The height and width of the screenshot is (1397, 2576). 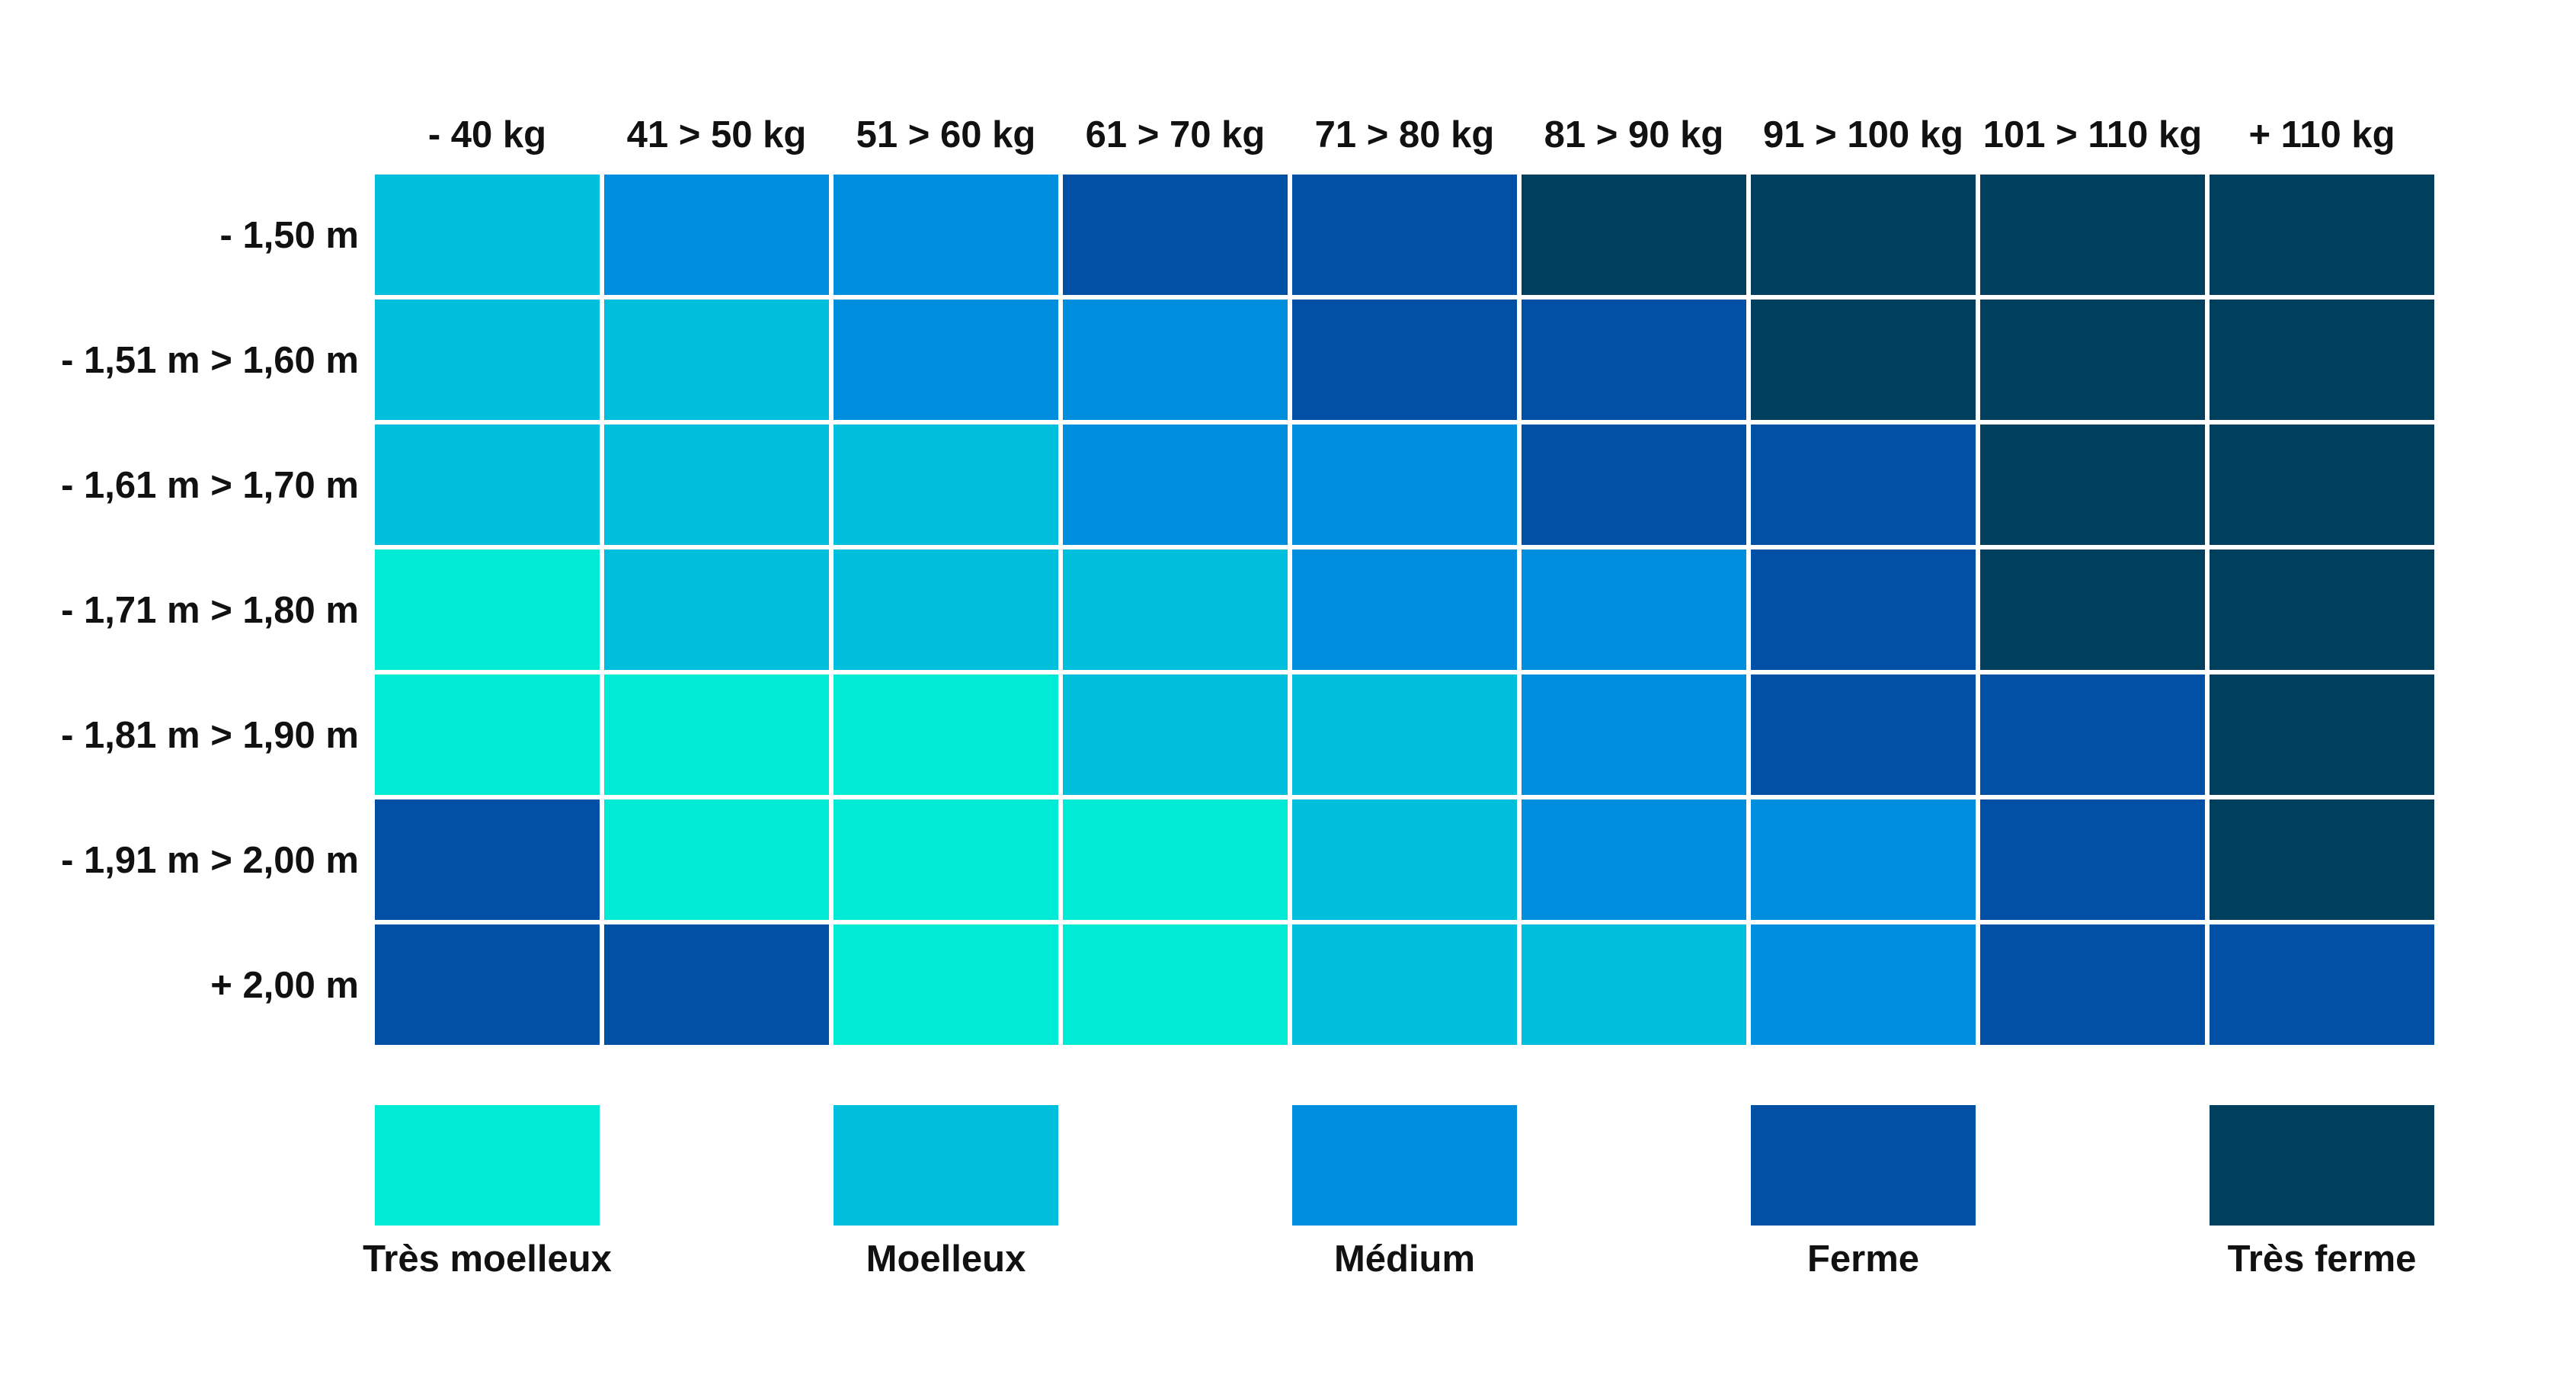 I want to click on row-label: - 1,51 m > 1,60 m, so click(x=210, y=360).